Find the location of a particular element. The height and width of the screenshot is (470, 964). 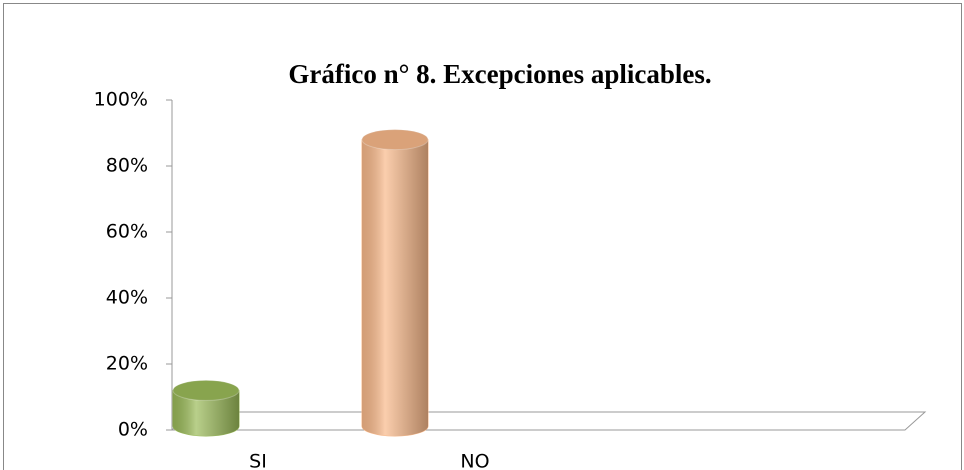

y-tick-label: 60% is located at coordinates (127, 232).